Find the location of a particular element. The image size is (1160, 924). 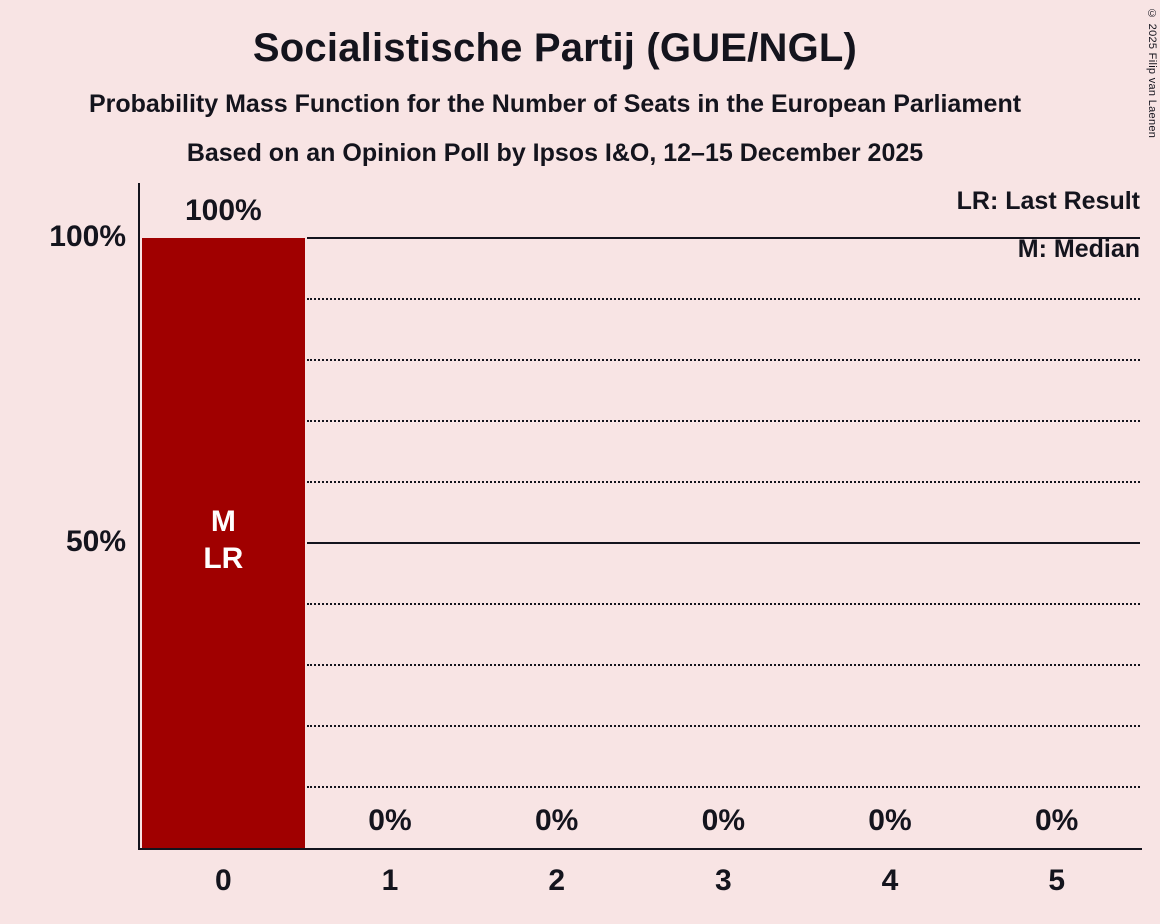

x-tick-label-2: 2 is located at coordinates (556, 880).